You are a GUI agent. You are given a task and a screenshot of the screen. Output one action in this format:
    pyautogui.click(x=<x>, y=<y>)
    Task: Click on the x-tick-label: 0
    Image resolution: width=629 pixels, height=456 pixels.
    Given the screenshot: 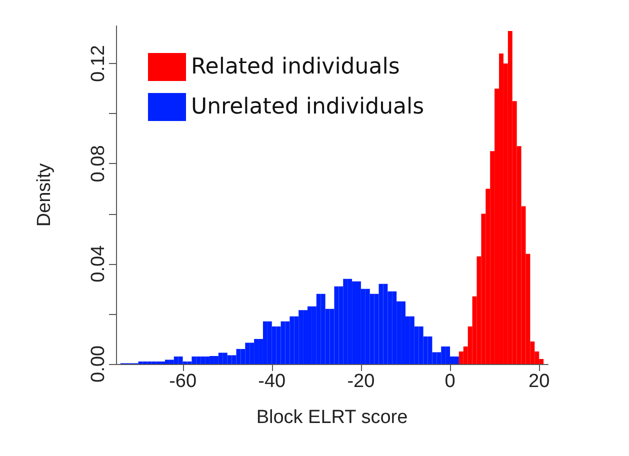 What is the action you would take?
    pyautogui.click(x=450, y=381)
    